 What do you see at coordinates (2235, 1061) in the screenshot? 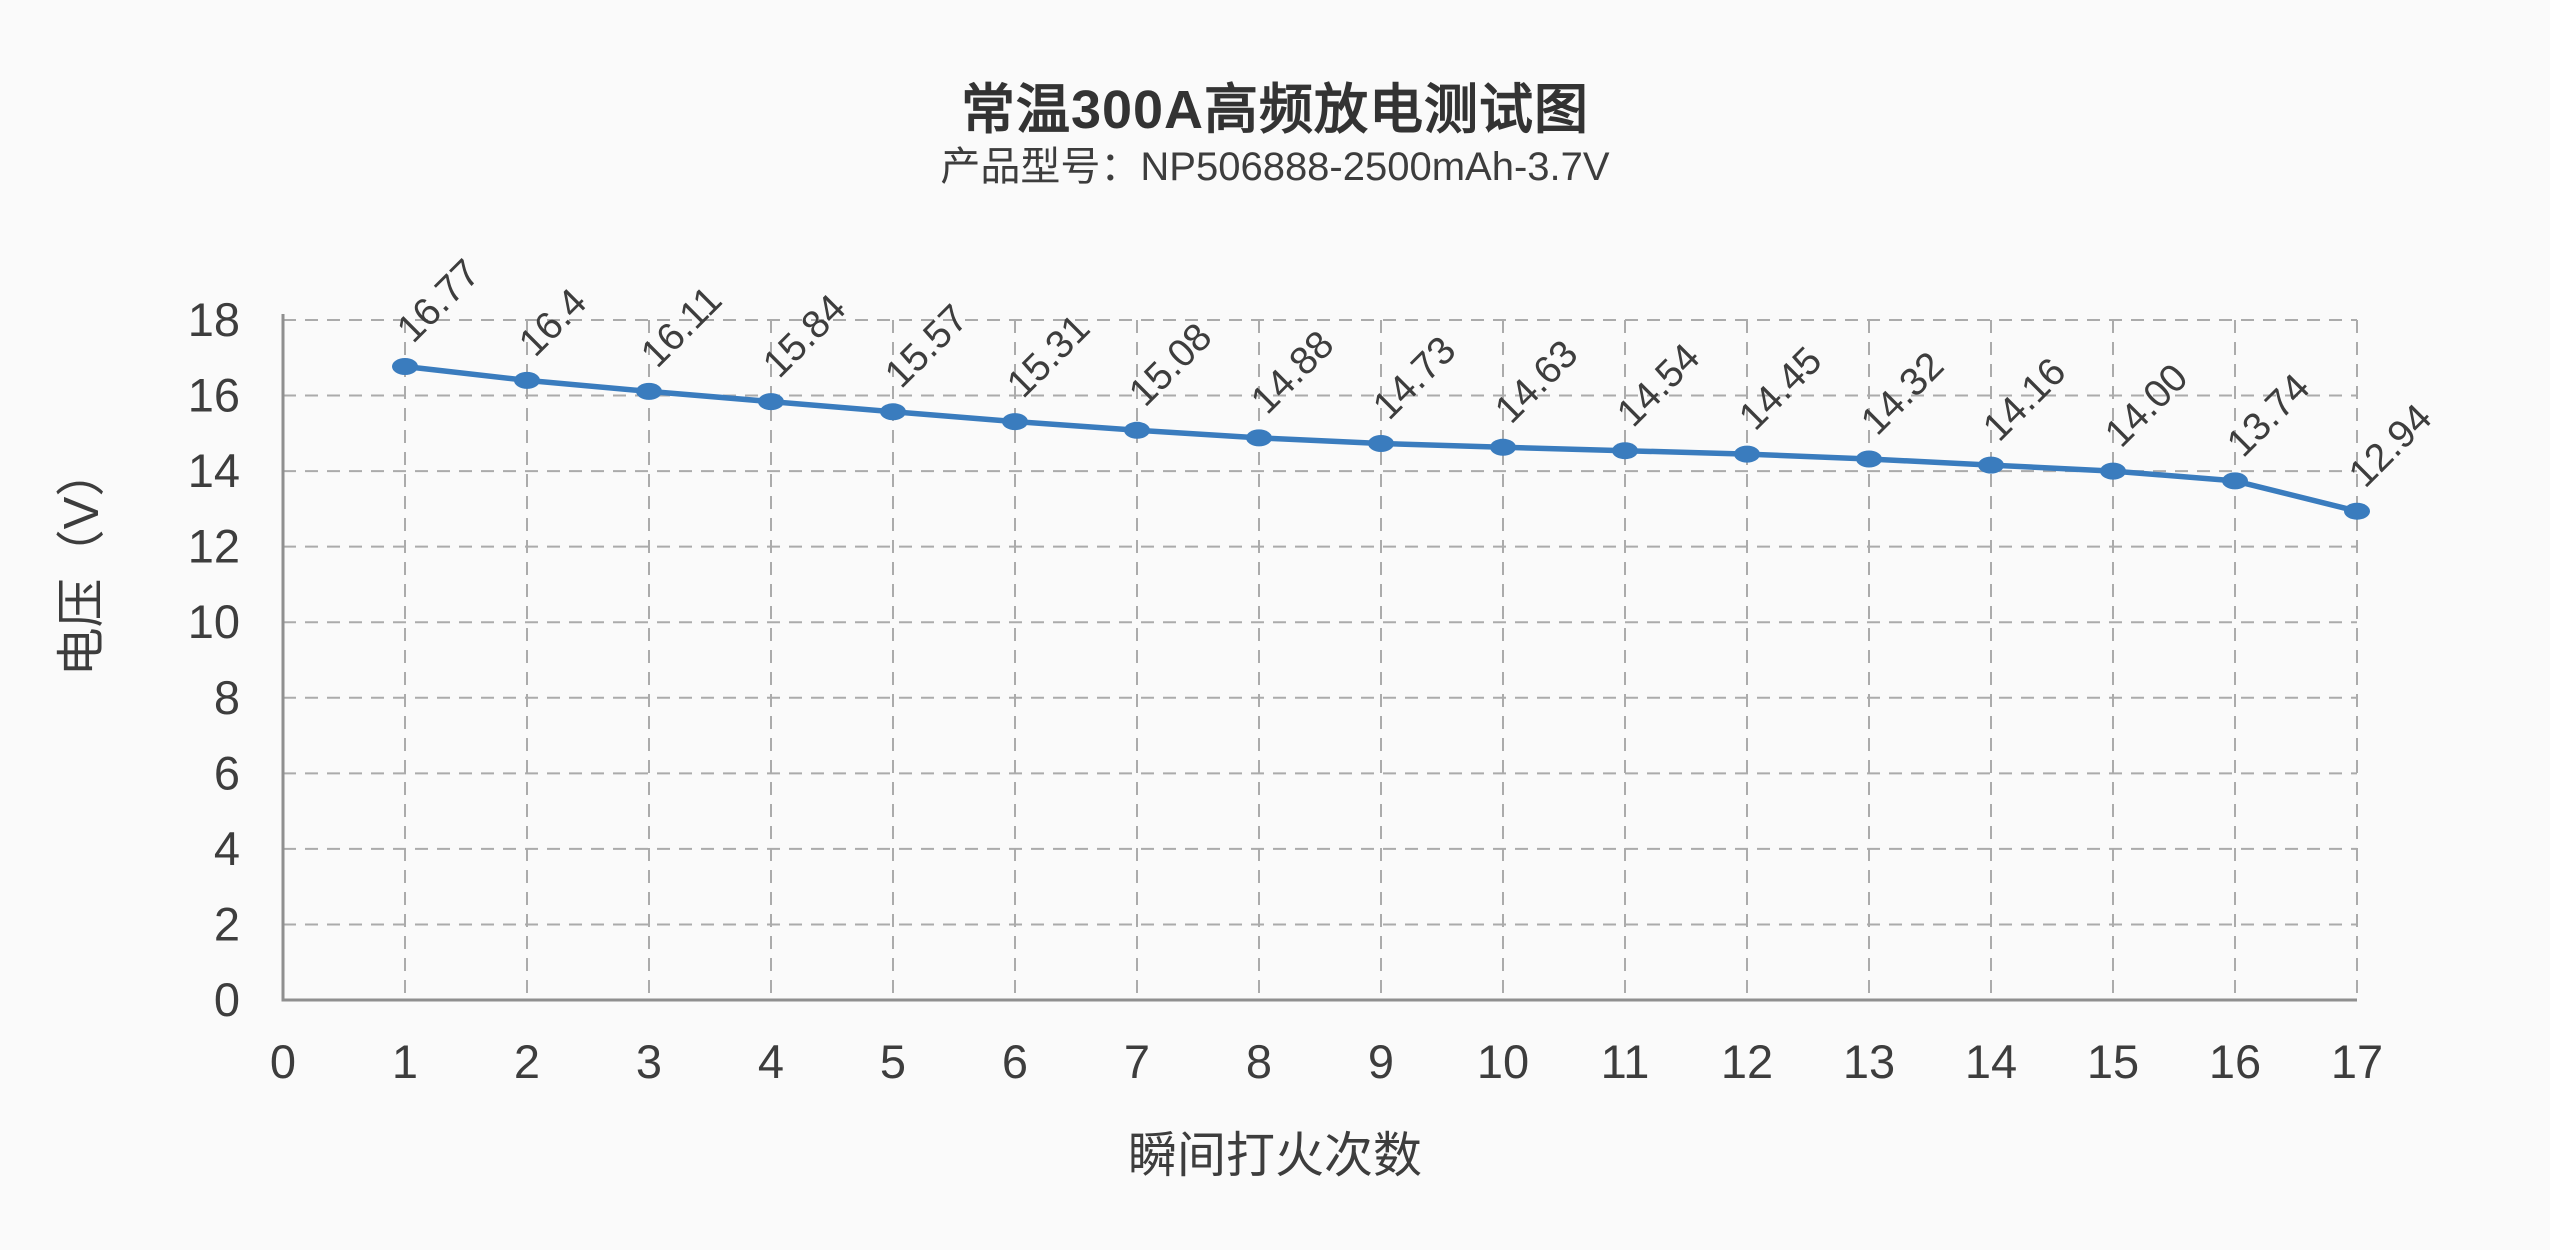
I see `x-tick-label: 16` at bounding box center [2235, 1061].